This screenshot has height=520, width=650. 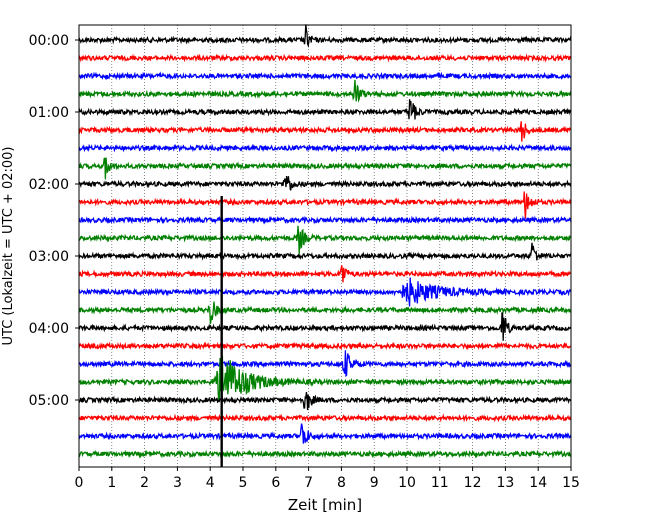 I want to click on x-tick-label: 1, so click(x=111, y=483).